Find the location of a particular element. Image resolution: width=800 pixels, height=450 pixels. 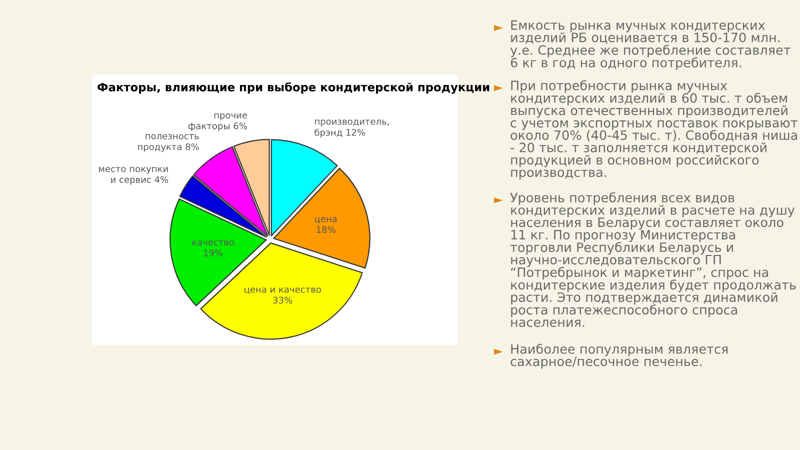

slice-label: полезность продукта 8% is located at coordinates (168, 143).